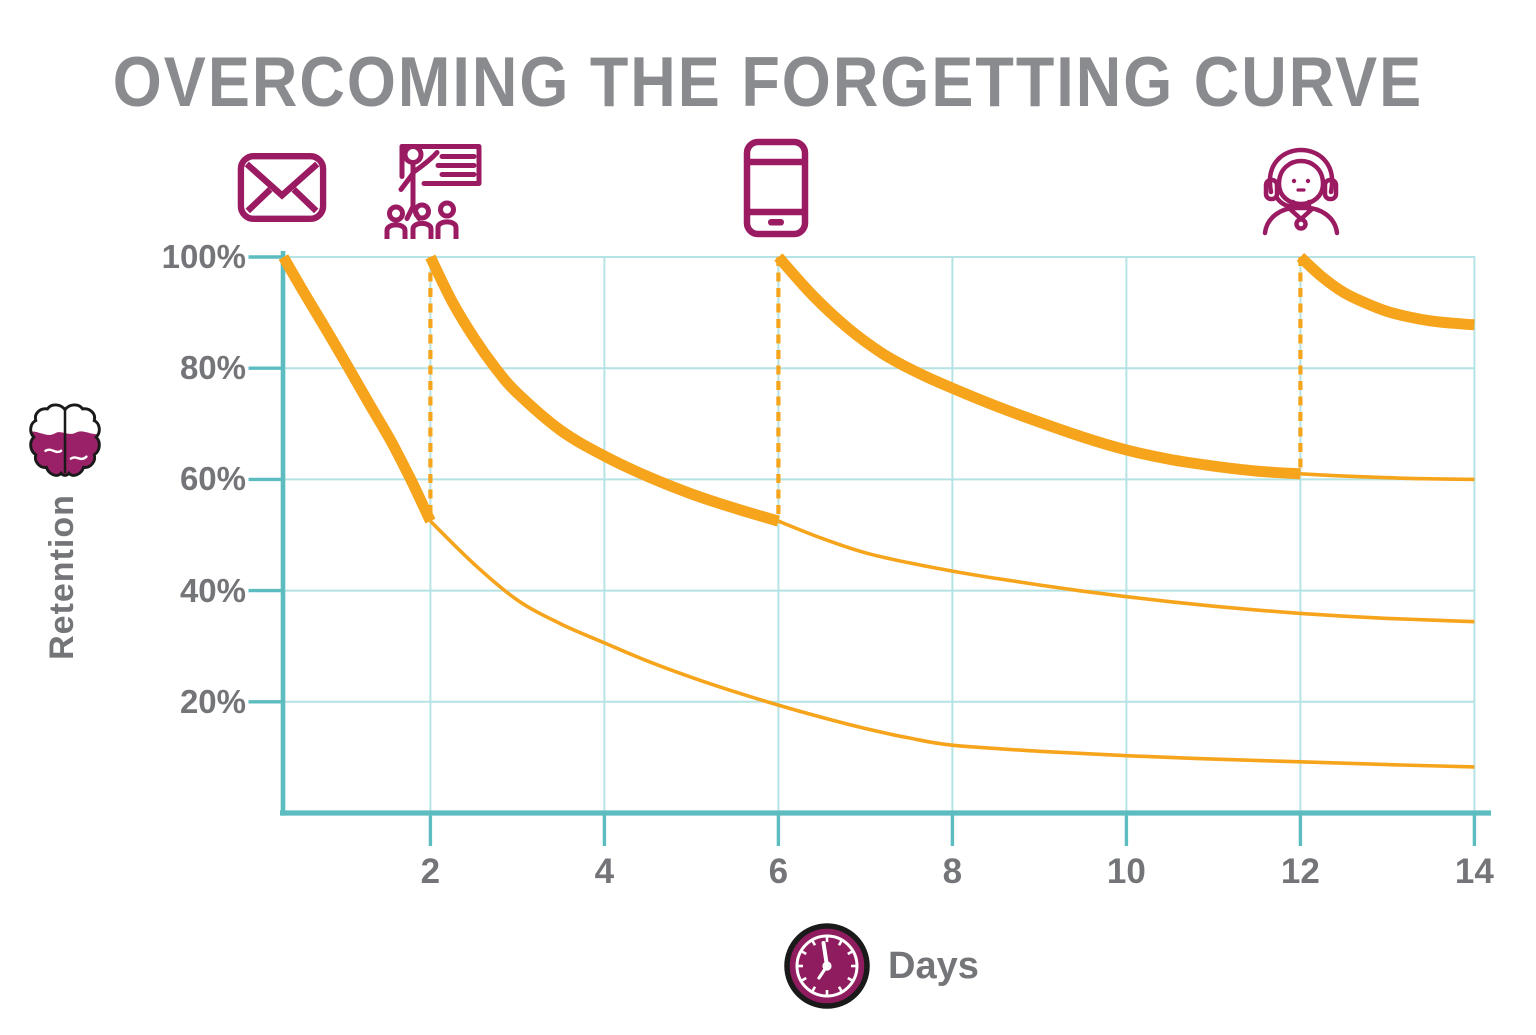 The width and height of the screenshot is (1536, 1035). Describe the element at coordinates (212, 368) in the screenshot. I see `y-tick-label-80: 80%` at that location.